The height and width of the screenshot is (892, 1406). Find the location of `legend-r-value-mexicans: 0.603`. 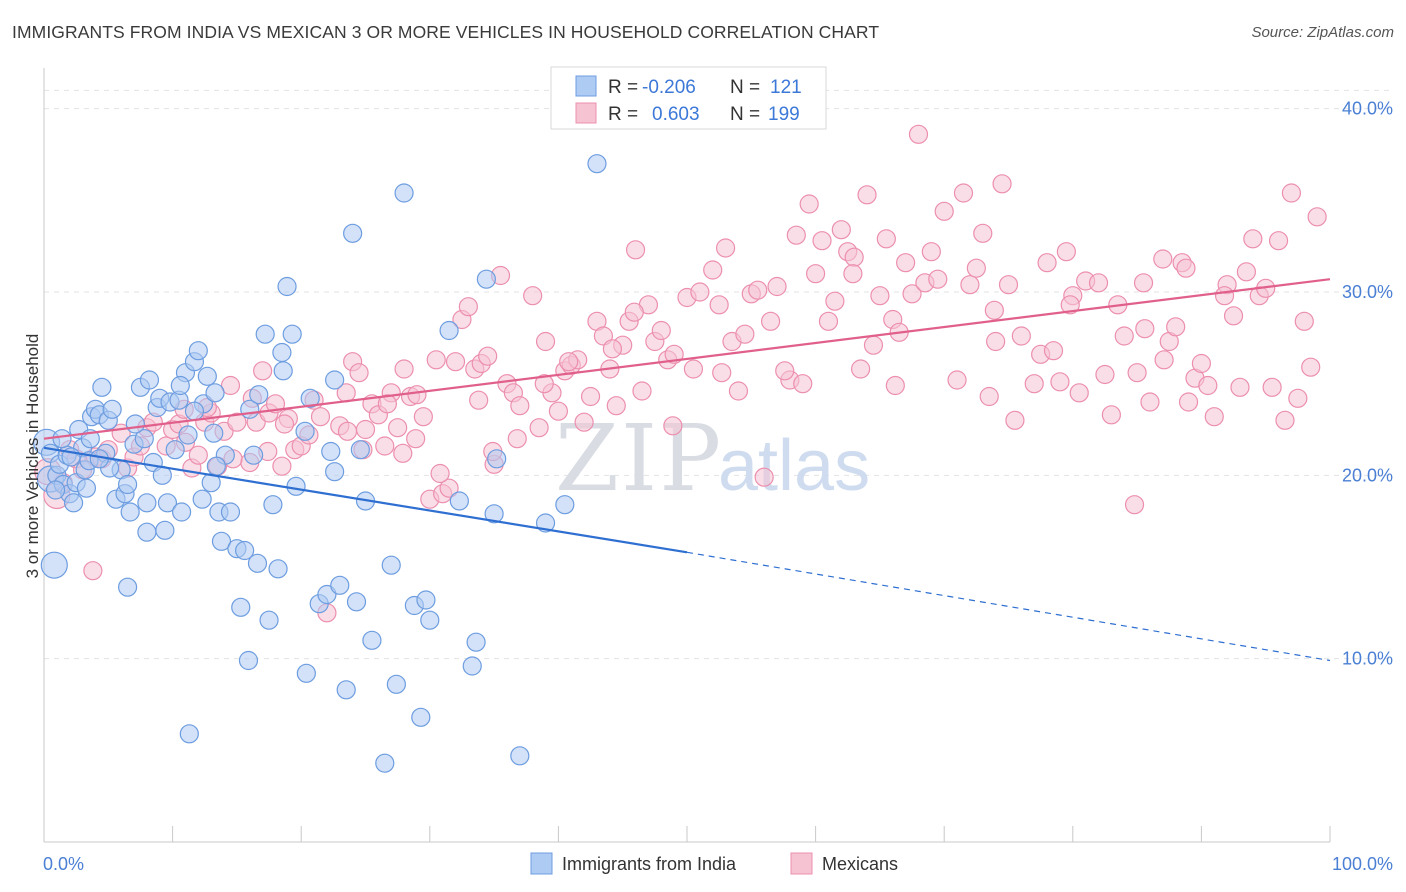

legend-r-value-mexicans: 0.603 is located at coordinates (676, 114).